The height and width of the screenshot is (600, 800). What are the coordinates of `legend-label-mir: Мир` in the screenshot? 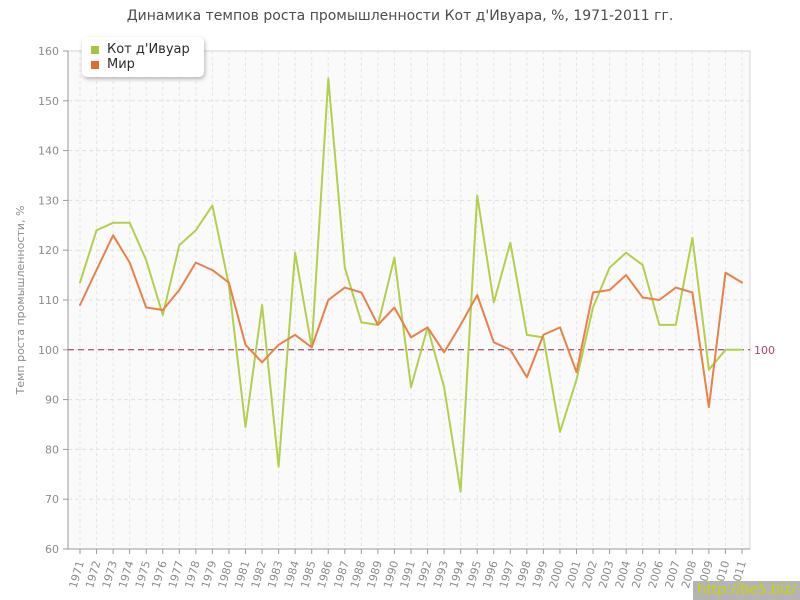 It's located at (121, 64).